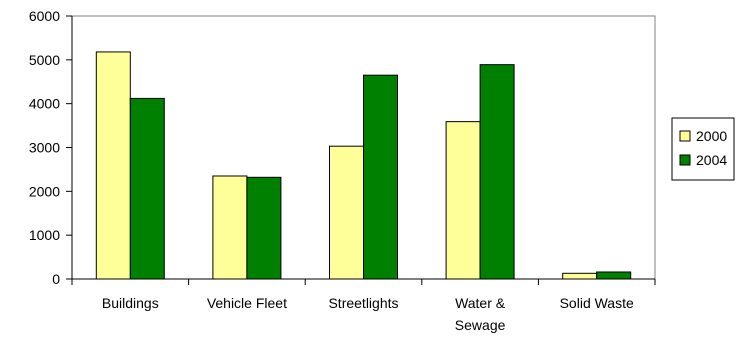 Image resolution: width=736 pixels, height=347 pixels. Describe the element at coordinates (44, 235) in the screenshot. I see `y-tick-label: 1000` at that location.